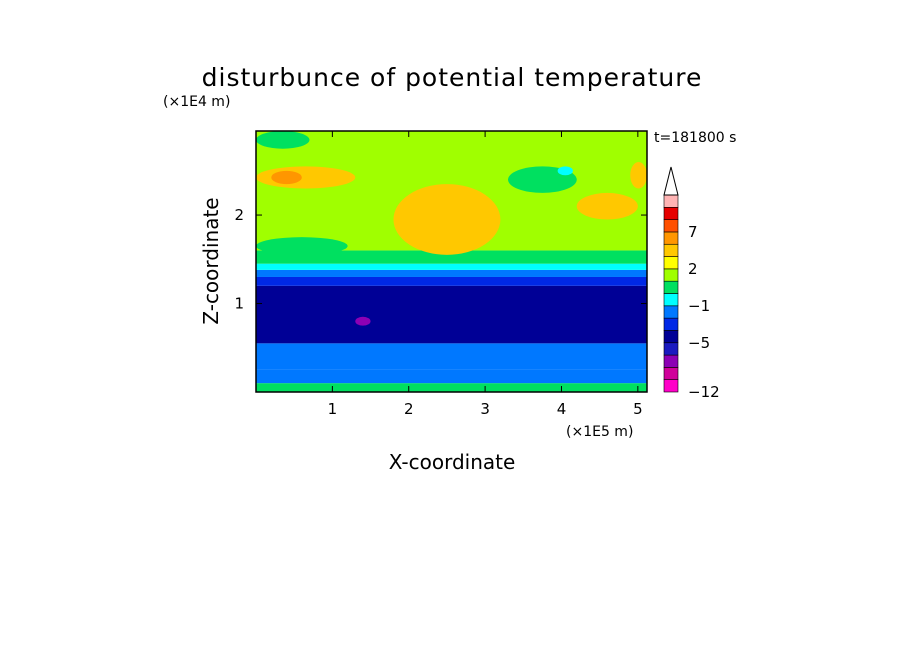  I want to click on time-label: t=181800 s, so click(695, 138).